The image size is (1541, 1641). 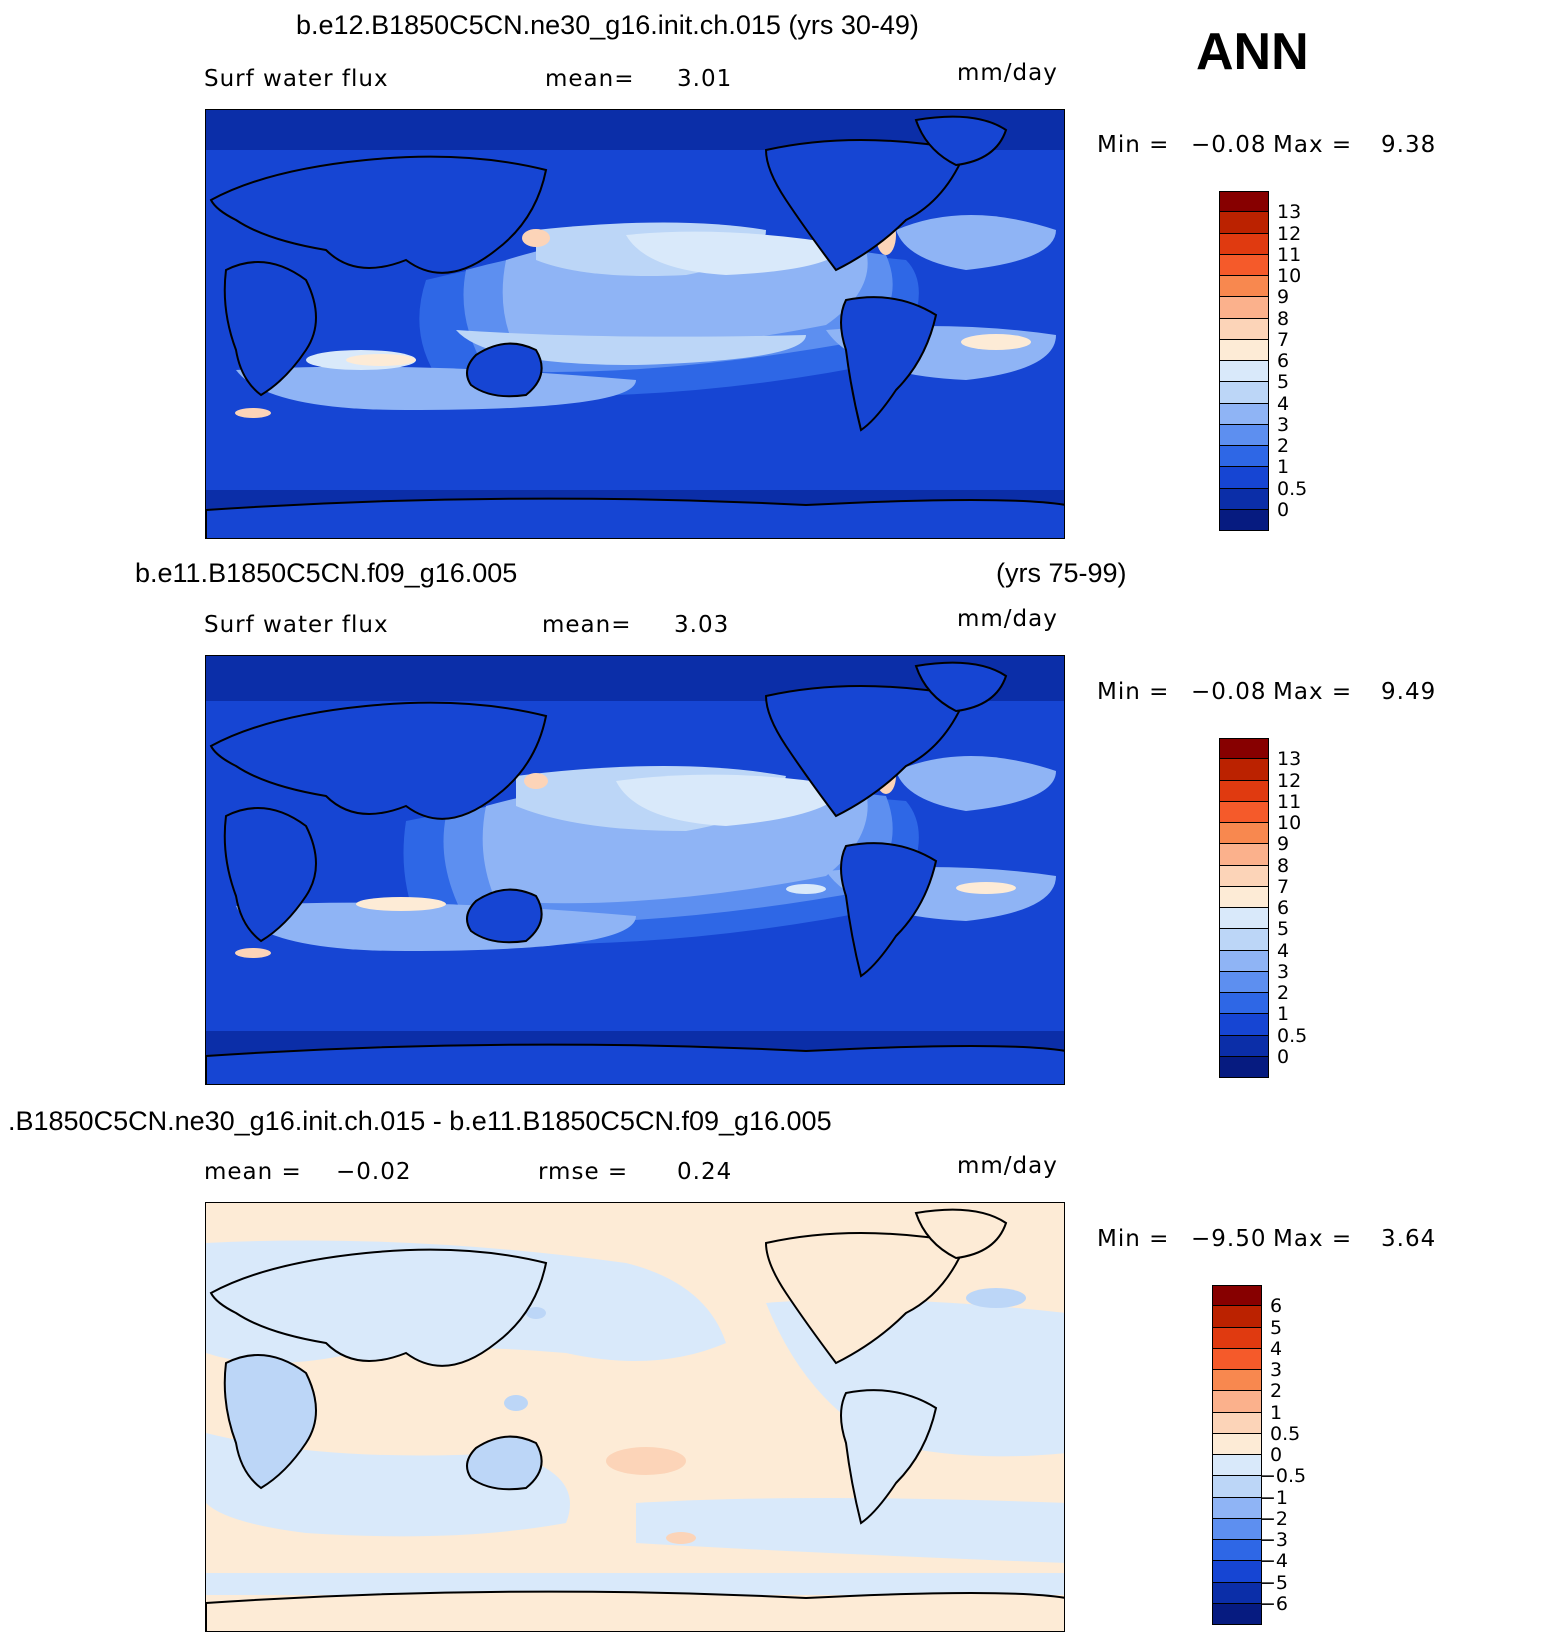 What do you see at coordinates (705, 79) in the screenshot?
I see `panel-1-mean-value: 3.01` at bounding box center [705, 79].